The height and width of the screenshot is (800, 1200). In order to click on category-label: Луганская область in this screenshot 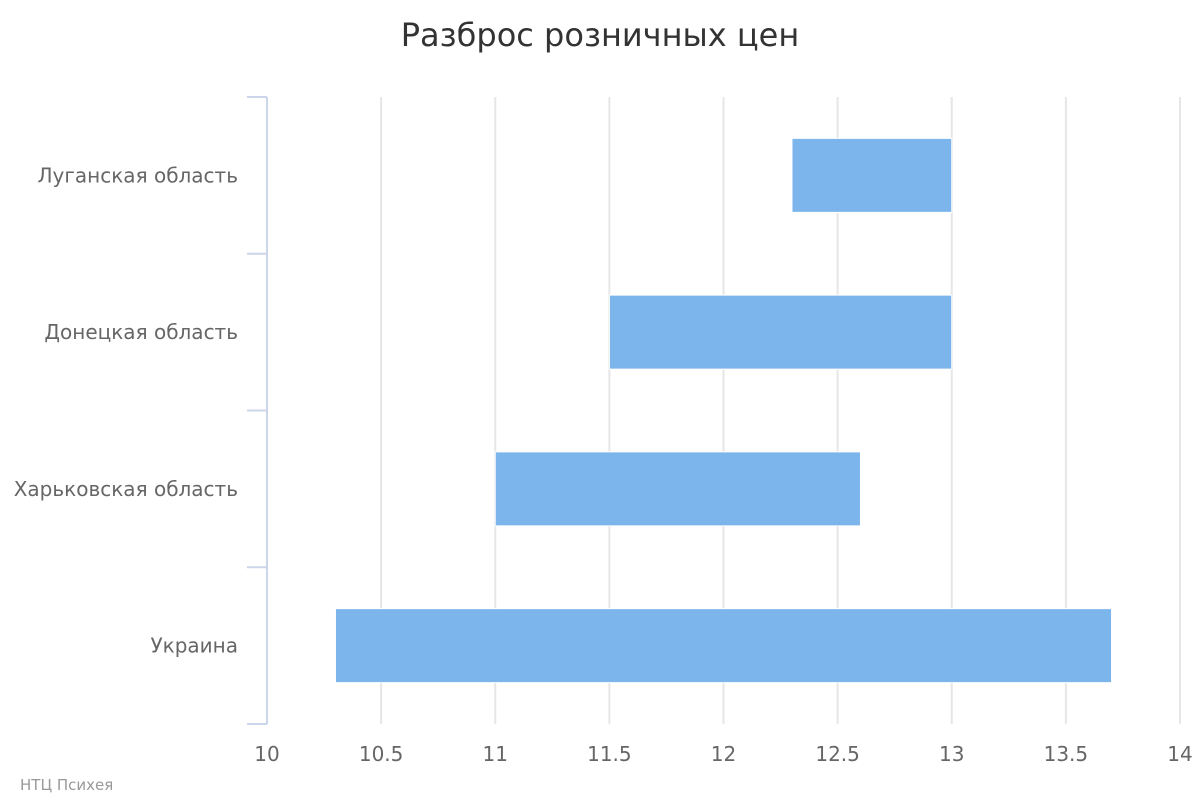, I will do `click(138, 175)`.